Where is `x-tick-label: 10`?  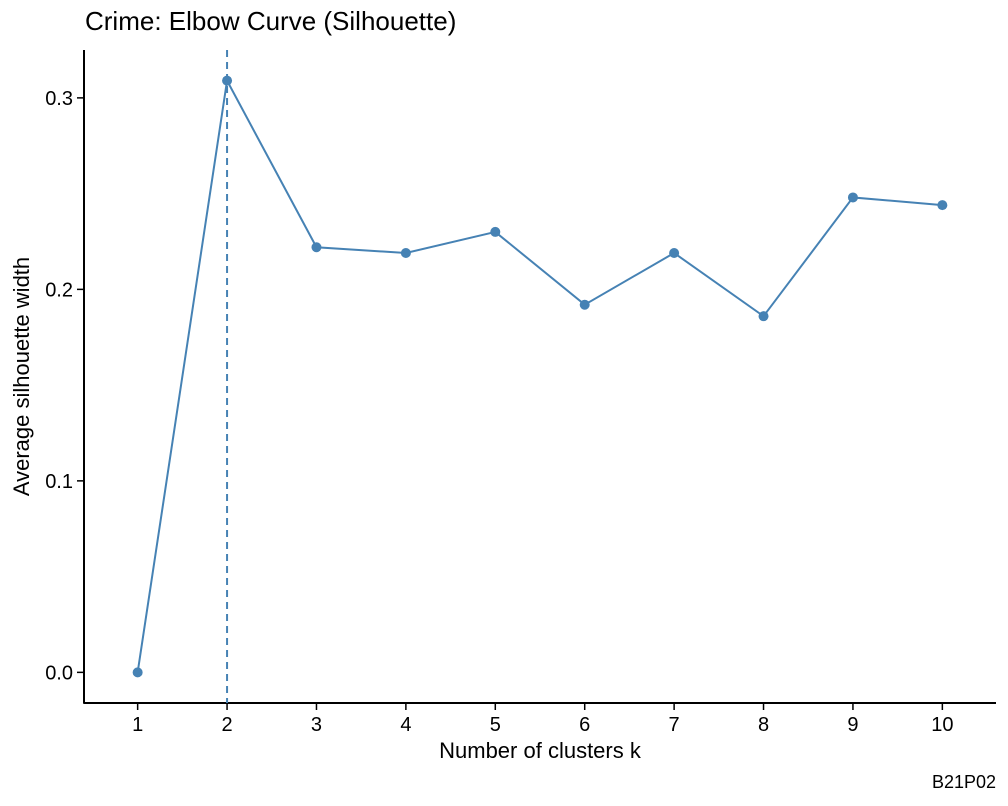
x-tick-label: 10 is located at coordinates (942, 725).